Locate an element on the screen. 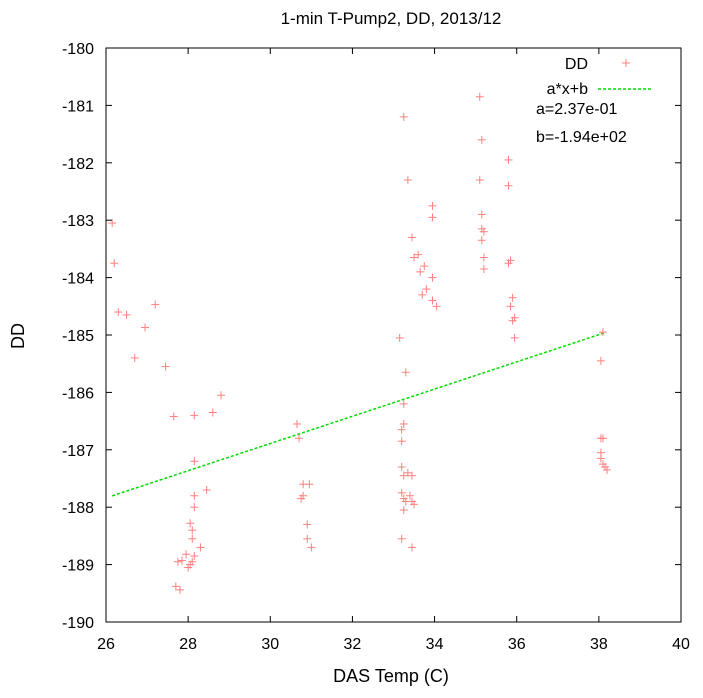 This screenshot has width=703, height=698. y-tick-label: -182 is located at coordinates (78, 164).